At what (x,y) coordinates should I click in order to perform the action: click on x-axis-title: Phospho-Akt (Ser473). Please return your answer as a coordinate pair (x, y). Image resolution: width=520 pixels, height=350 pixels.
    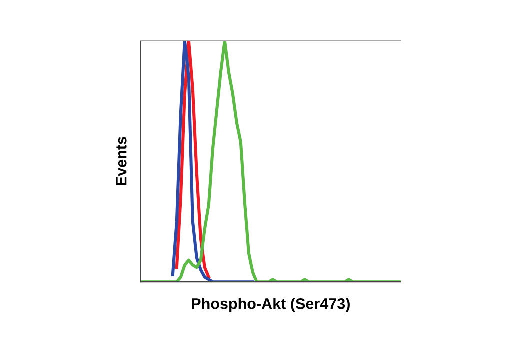
    Looking at the image, I should click on (271, 305).